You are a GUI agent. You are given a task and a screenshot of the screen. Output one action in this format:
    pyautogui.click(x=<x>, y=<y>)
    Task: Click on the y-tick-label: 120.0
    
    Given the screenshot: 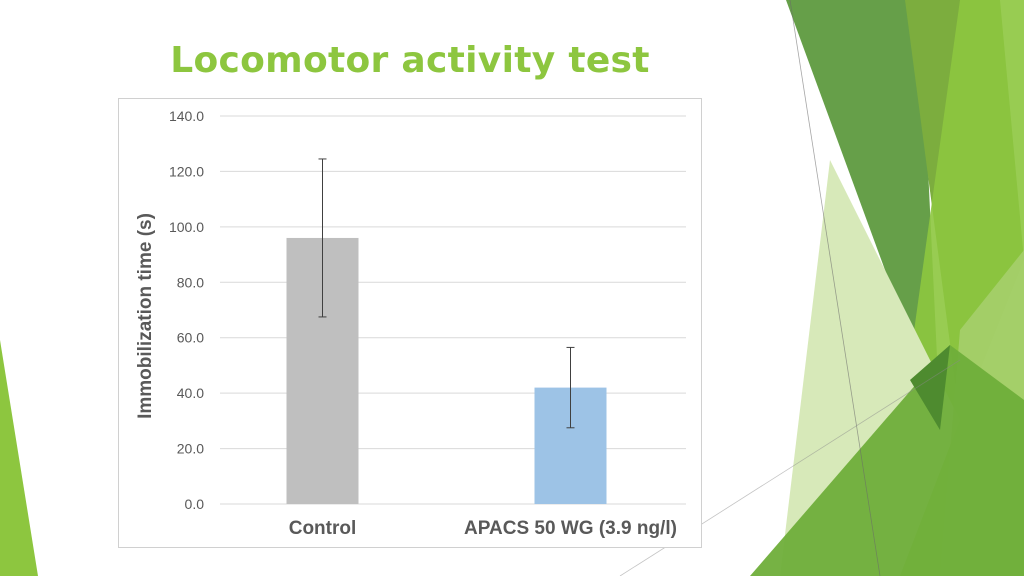 What is the action you would take?
    pyautogui.click(x=186, y=171)
    